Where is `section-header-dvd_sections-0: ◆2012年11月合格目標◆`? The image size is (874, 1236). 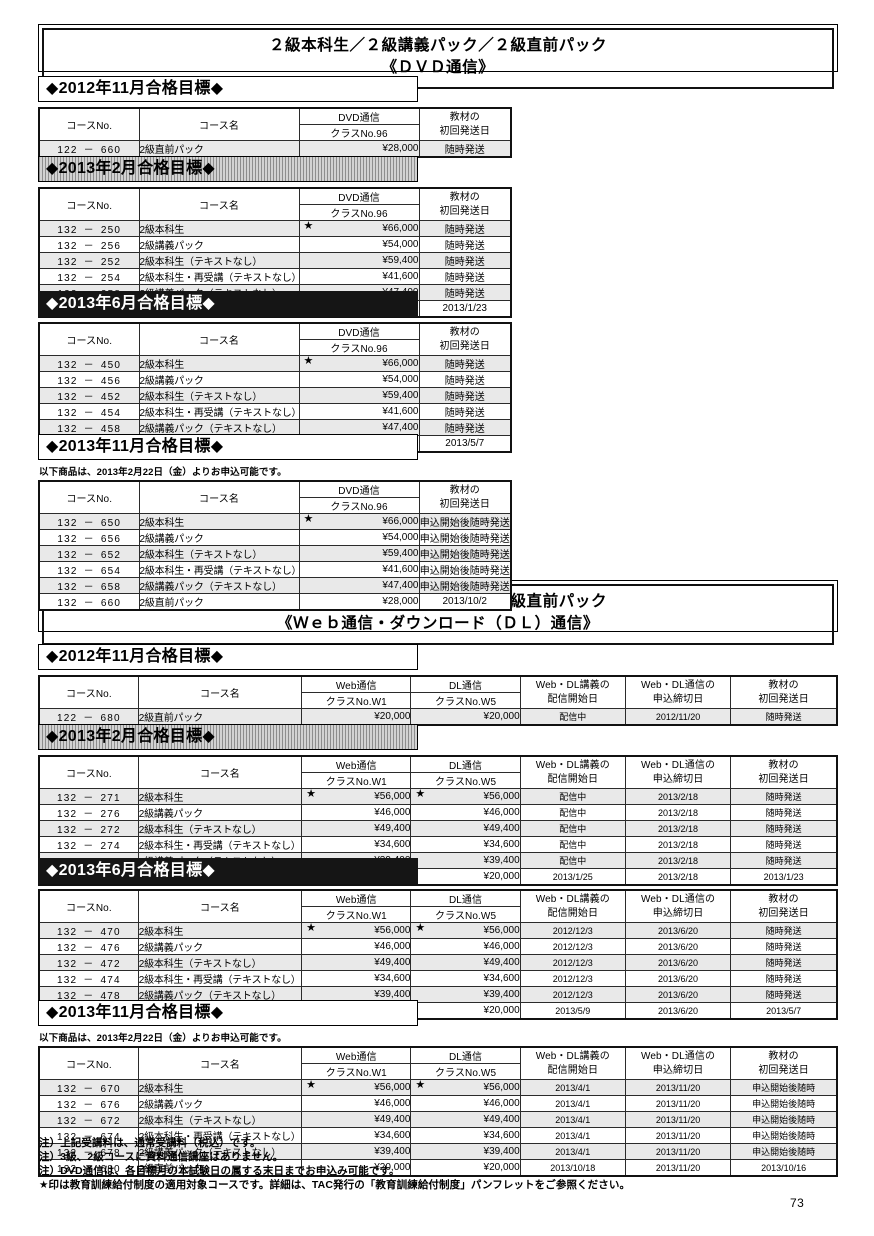 section-header-dvd_sections-0: ◆2012年11月合格目標◆ is located at coordinates (228, 89).